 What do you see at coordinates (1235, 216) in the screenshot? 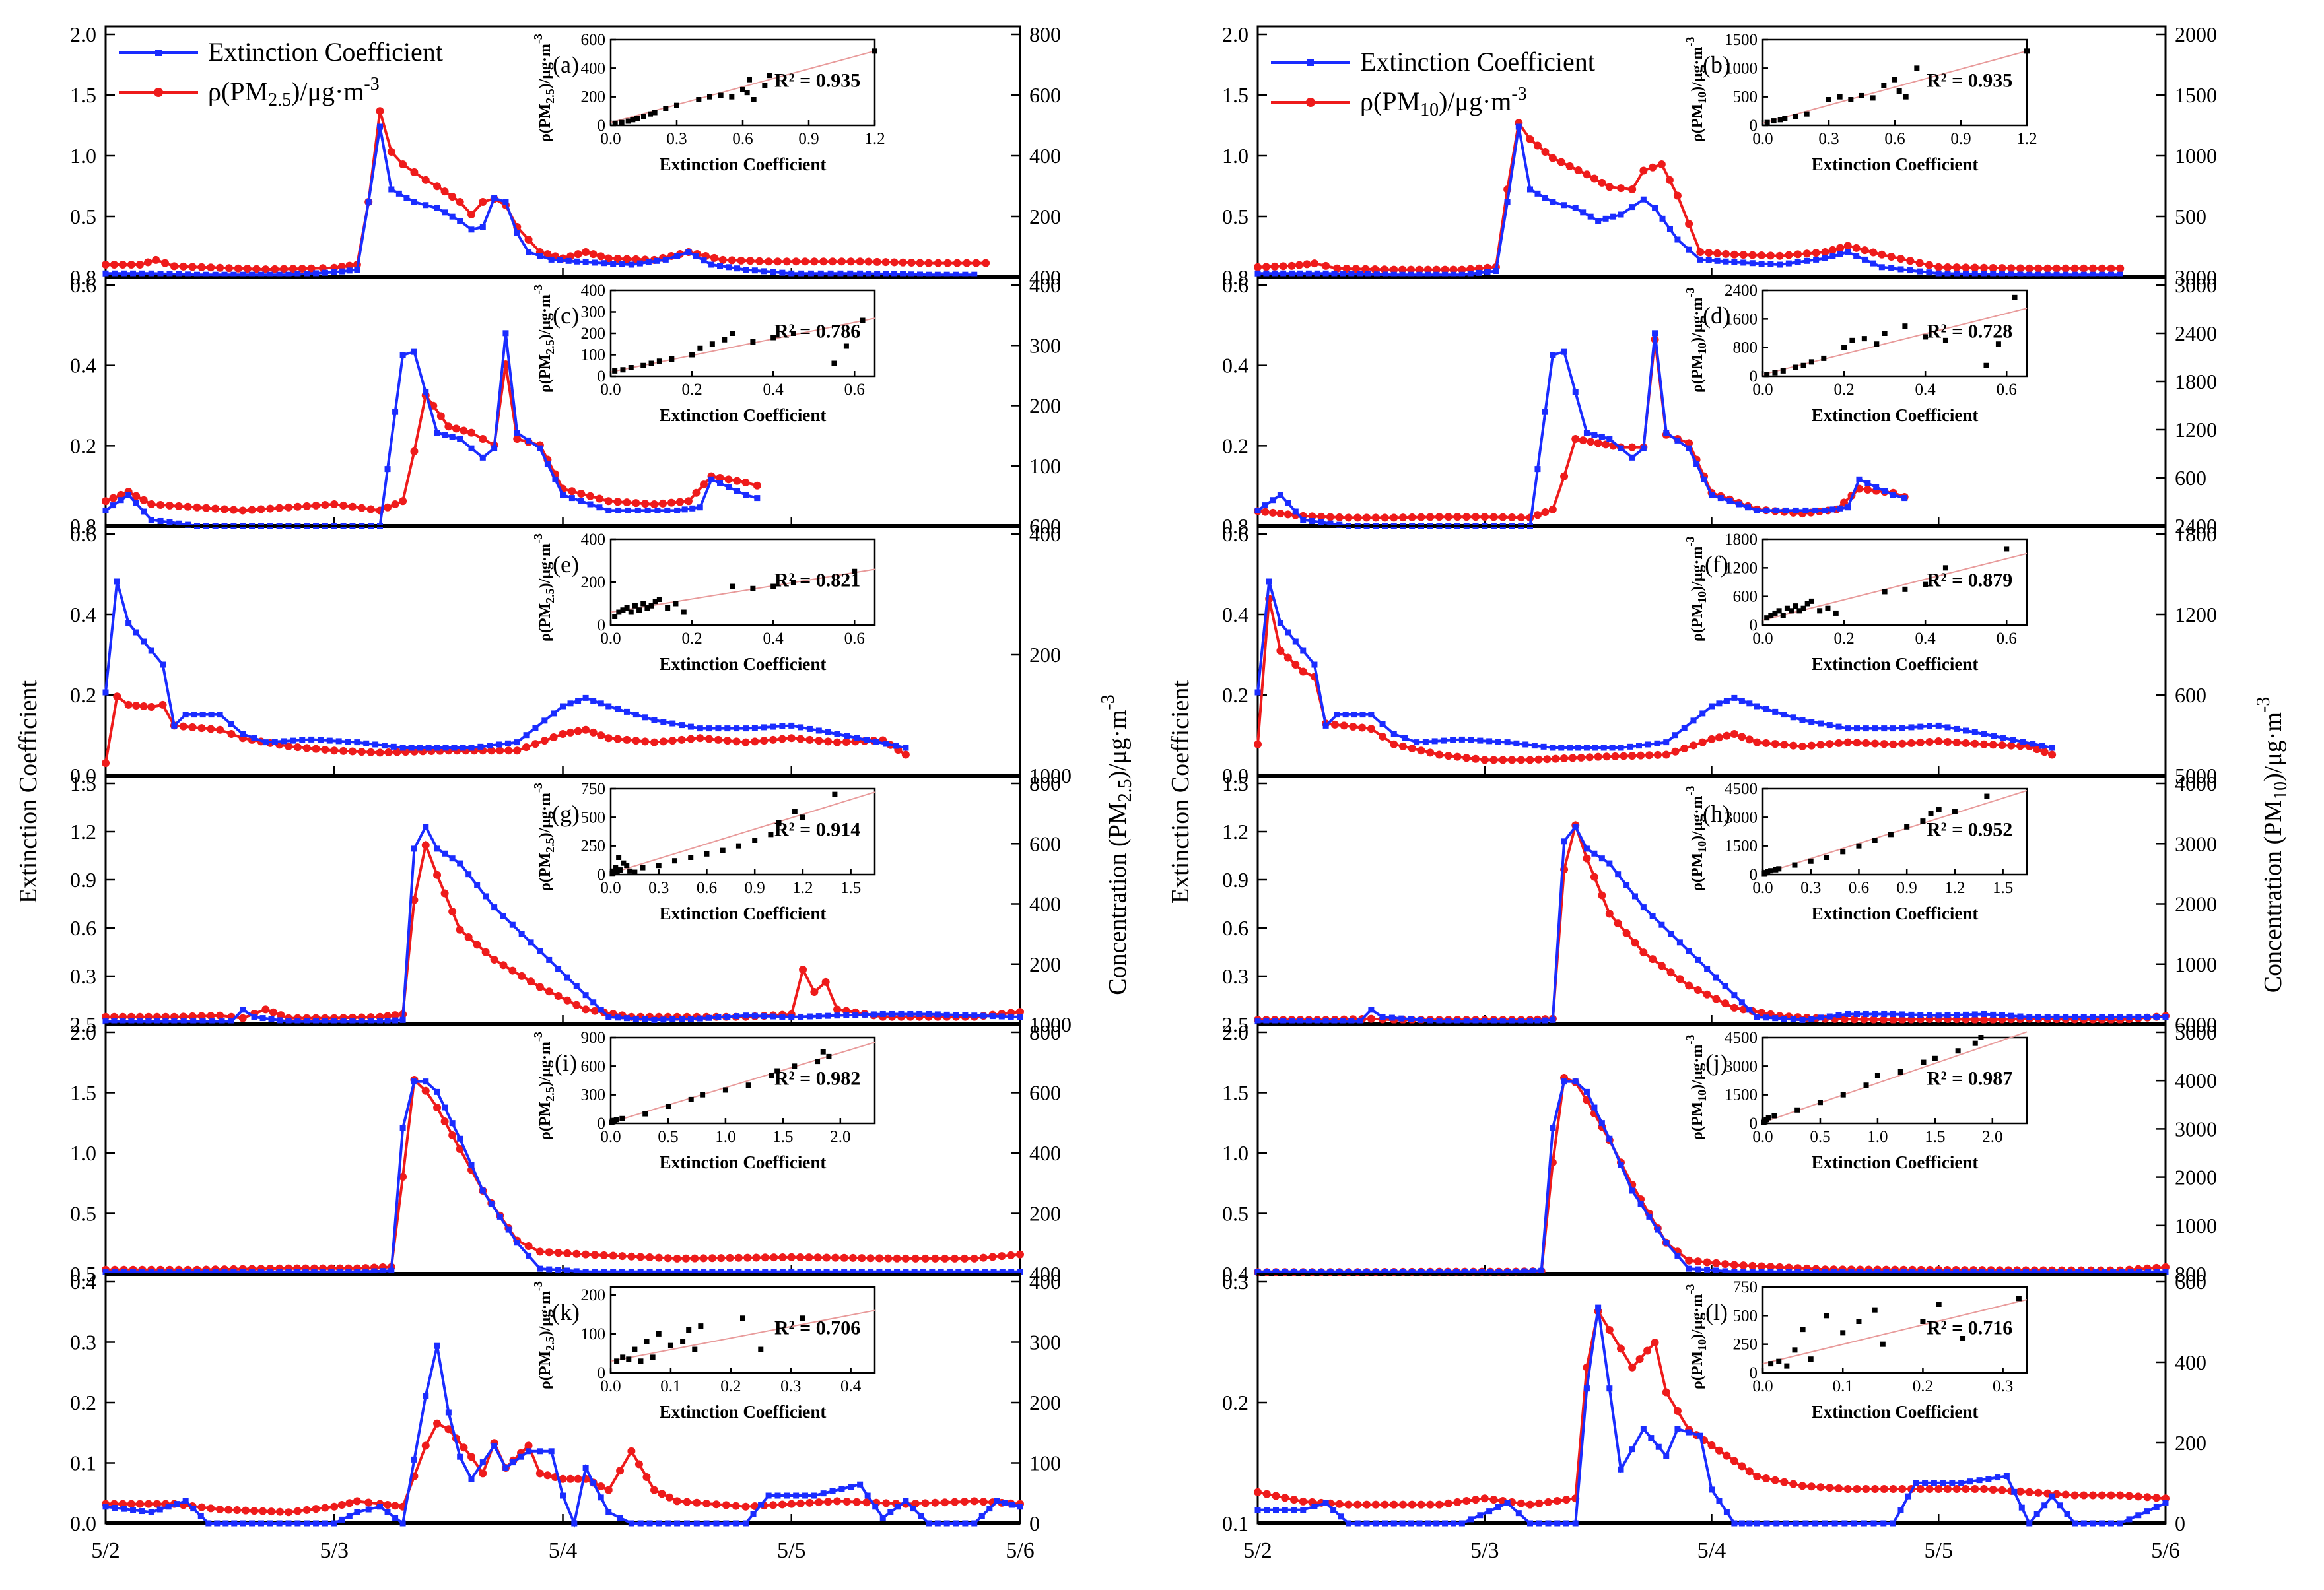
I see `y-tick-label: 0.5` at bounding box center [1235, 216].